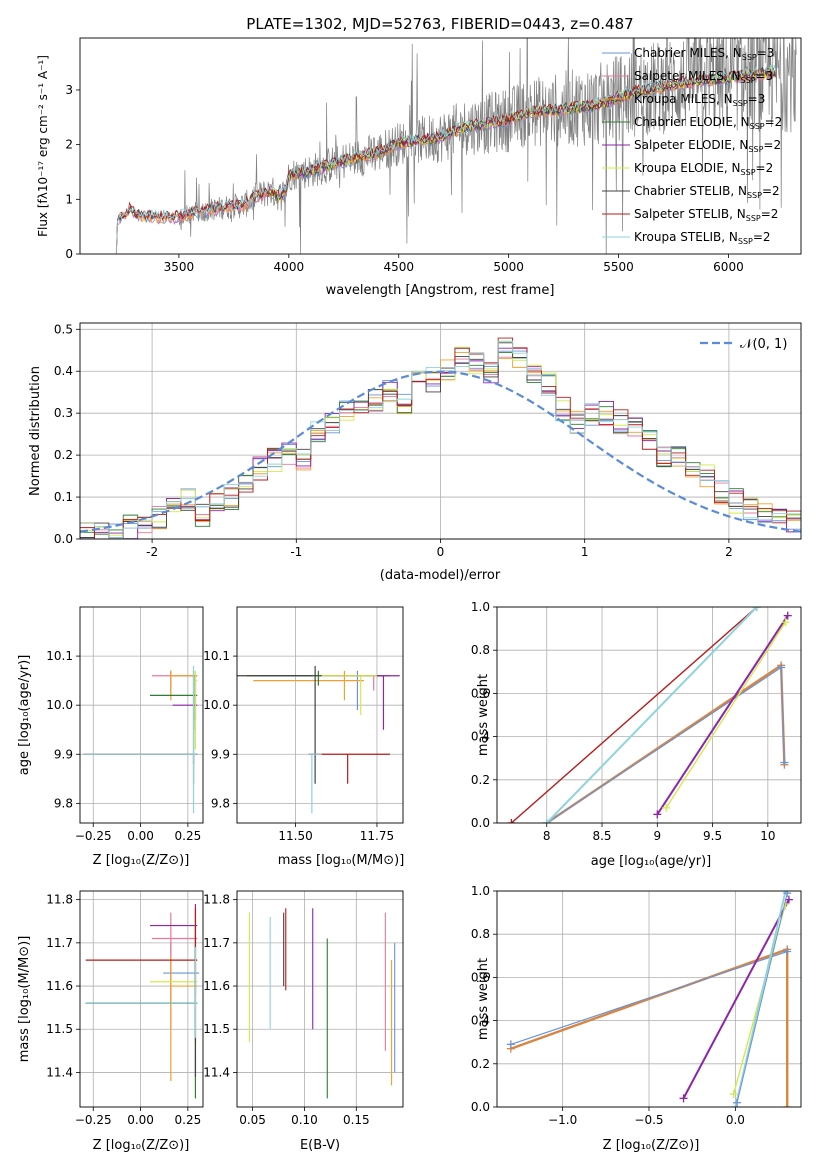 The height and width of the screenshot is (1170, 819). Describe the element at coordinates (24, 999) in the screenshot. I see `mass-z-ylabel: mass [log₁₀(M/M⊙)]` at that location.